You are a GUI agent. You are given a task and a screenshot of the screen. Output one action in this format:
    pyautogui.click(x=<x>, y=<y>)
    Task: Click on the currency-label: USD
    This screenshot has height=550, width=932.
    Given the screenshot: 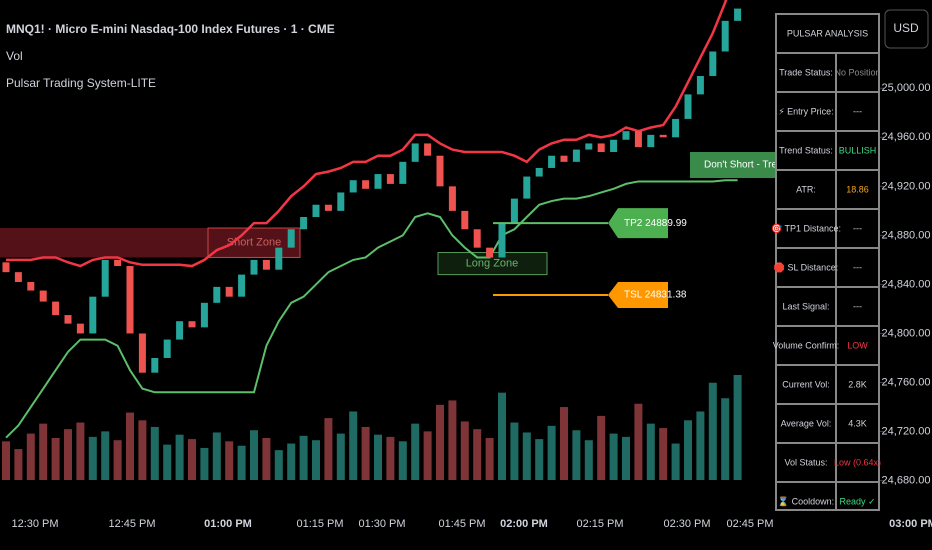 What is the action you would take?
    pyautogui.click(x=906, y=28)
    